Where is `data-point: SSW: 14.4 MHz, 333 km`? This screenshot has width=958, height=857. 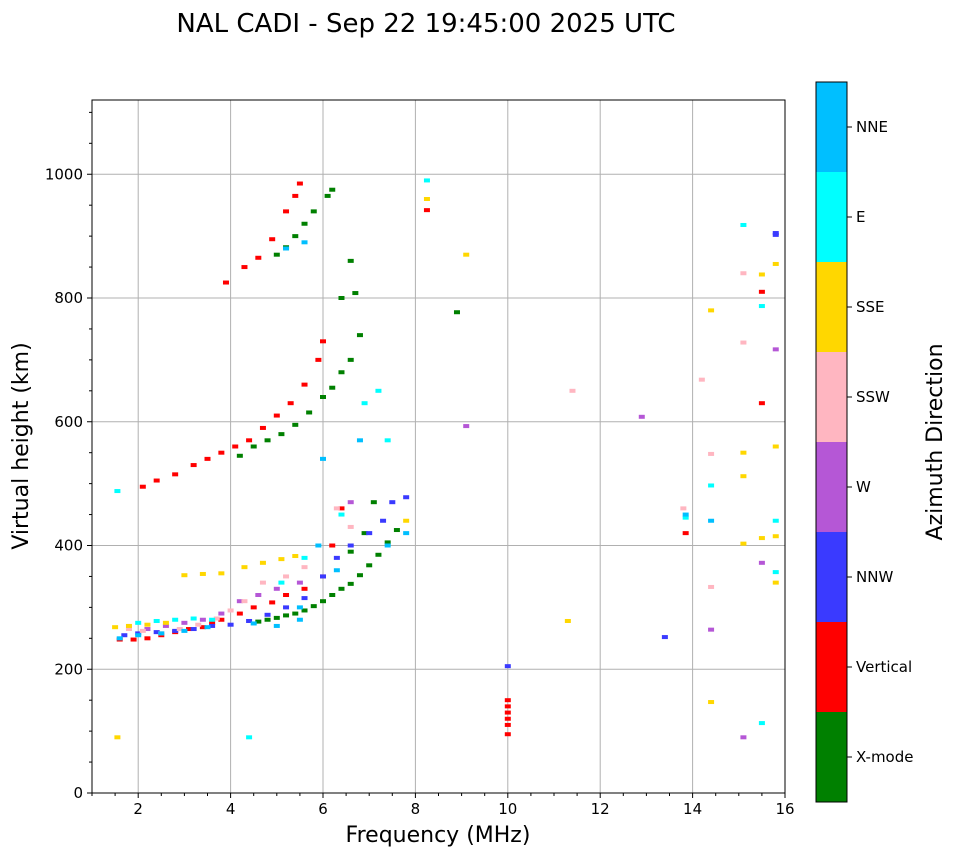 data-point: SSW: 14.4 MHz, 333 km is located at coordinates (711, 586).